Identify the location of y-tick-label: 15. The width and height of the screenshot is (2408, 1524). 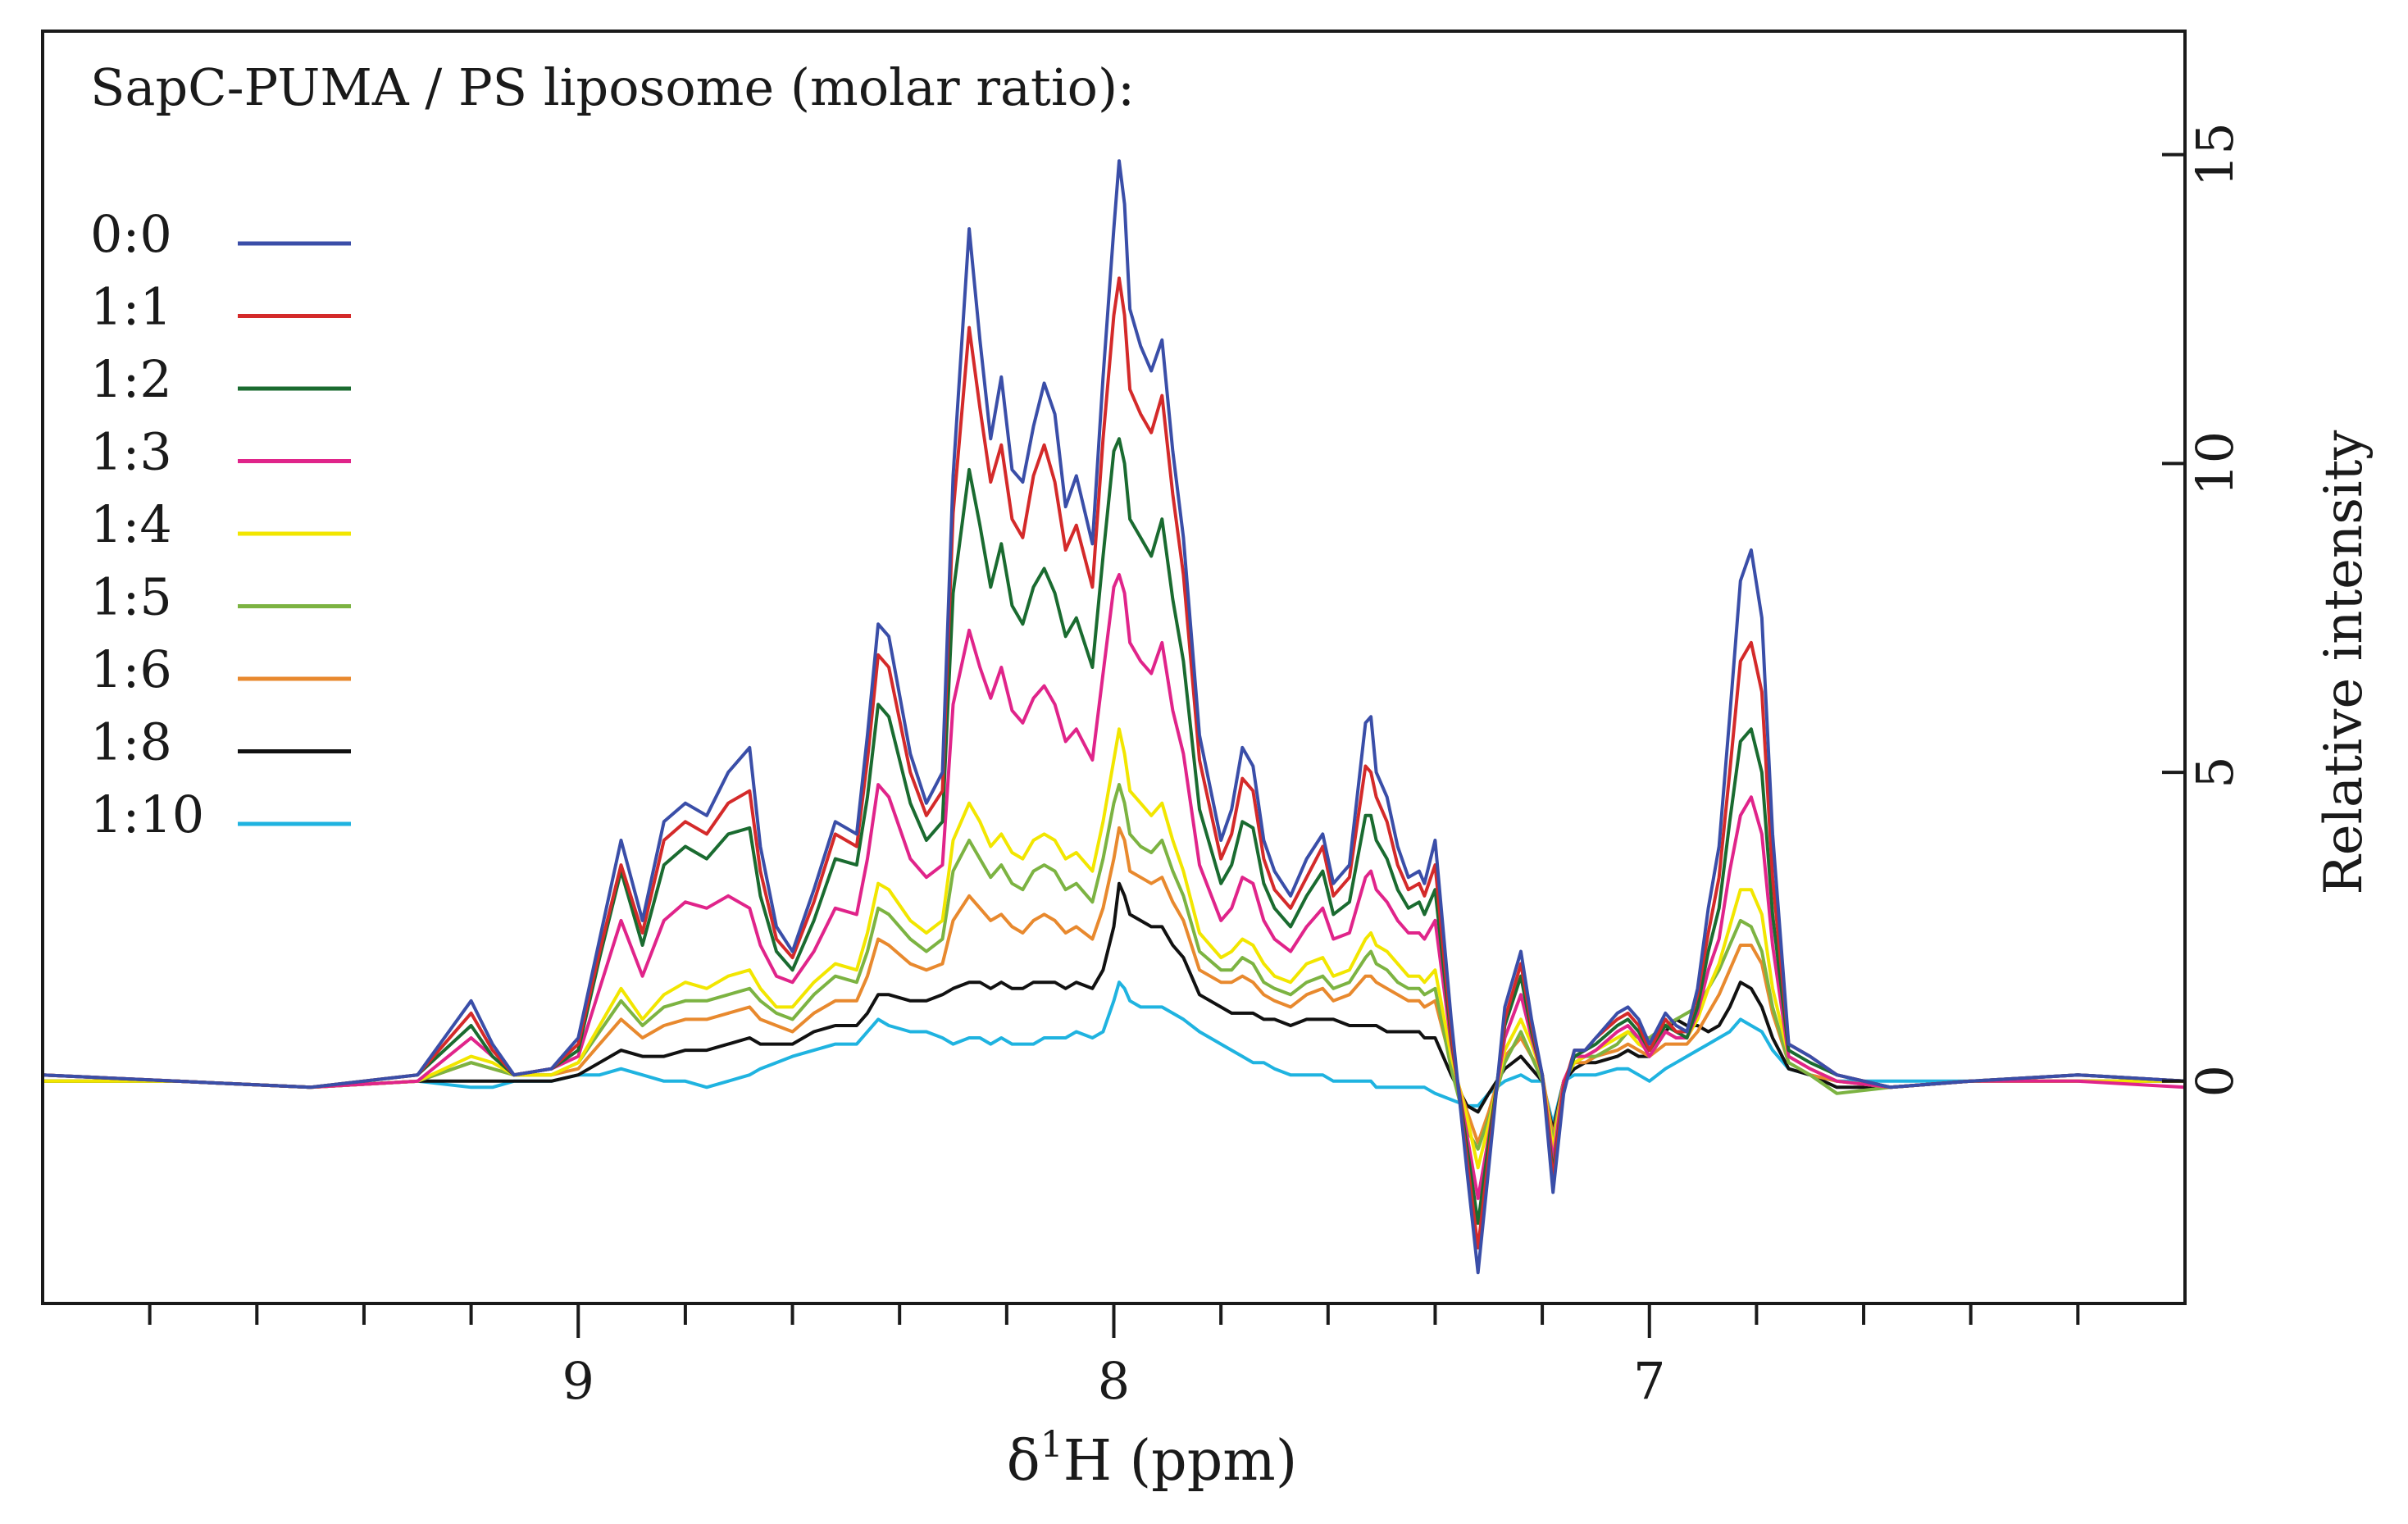
(2215, 155).